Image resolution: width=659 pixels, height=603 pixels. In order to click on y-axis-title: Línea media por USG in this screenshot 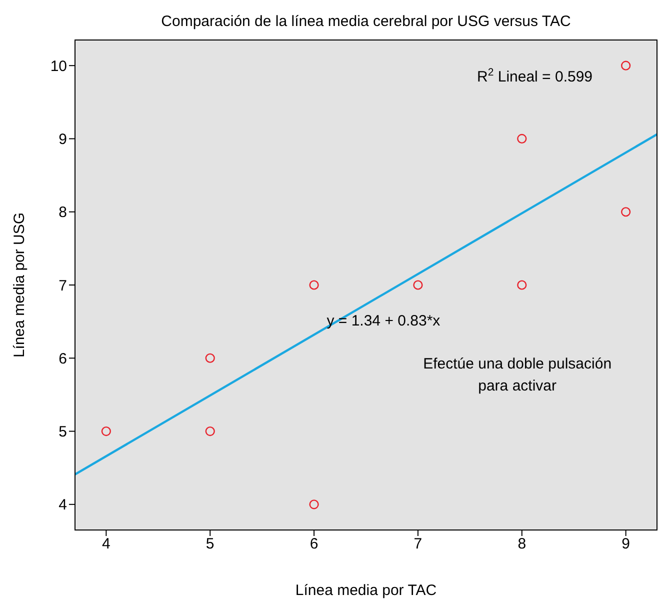, I will do `click(19, 285)`.